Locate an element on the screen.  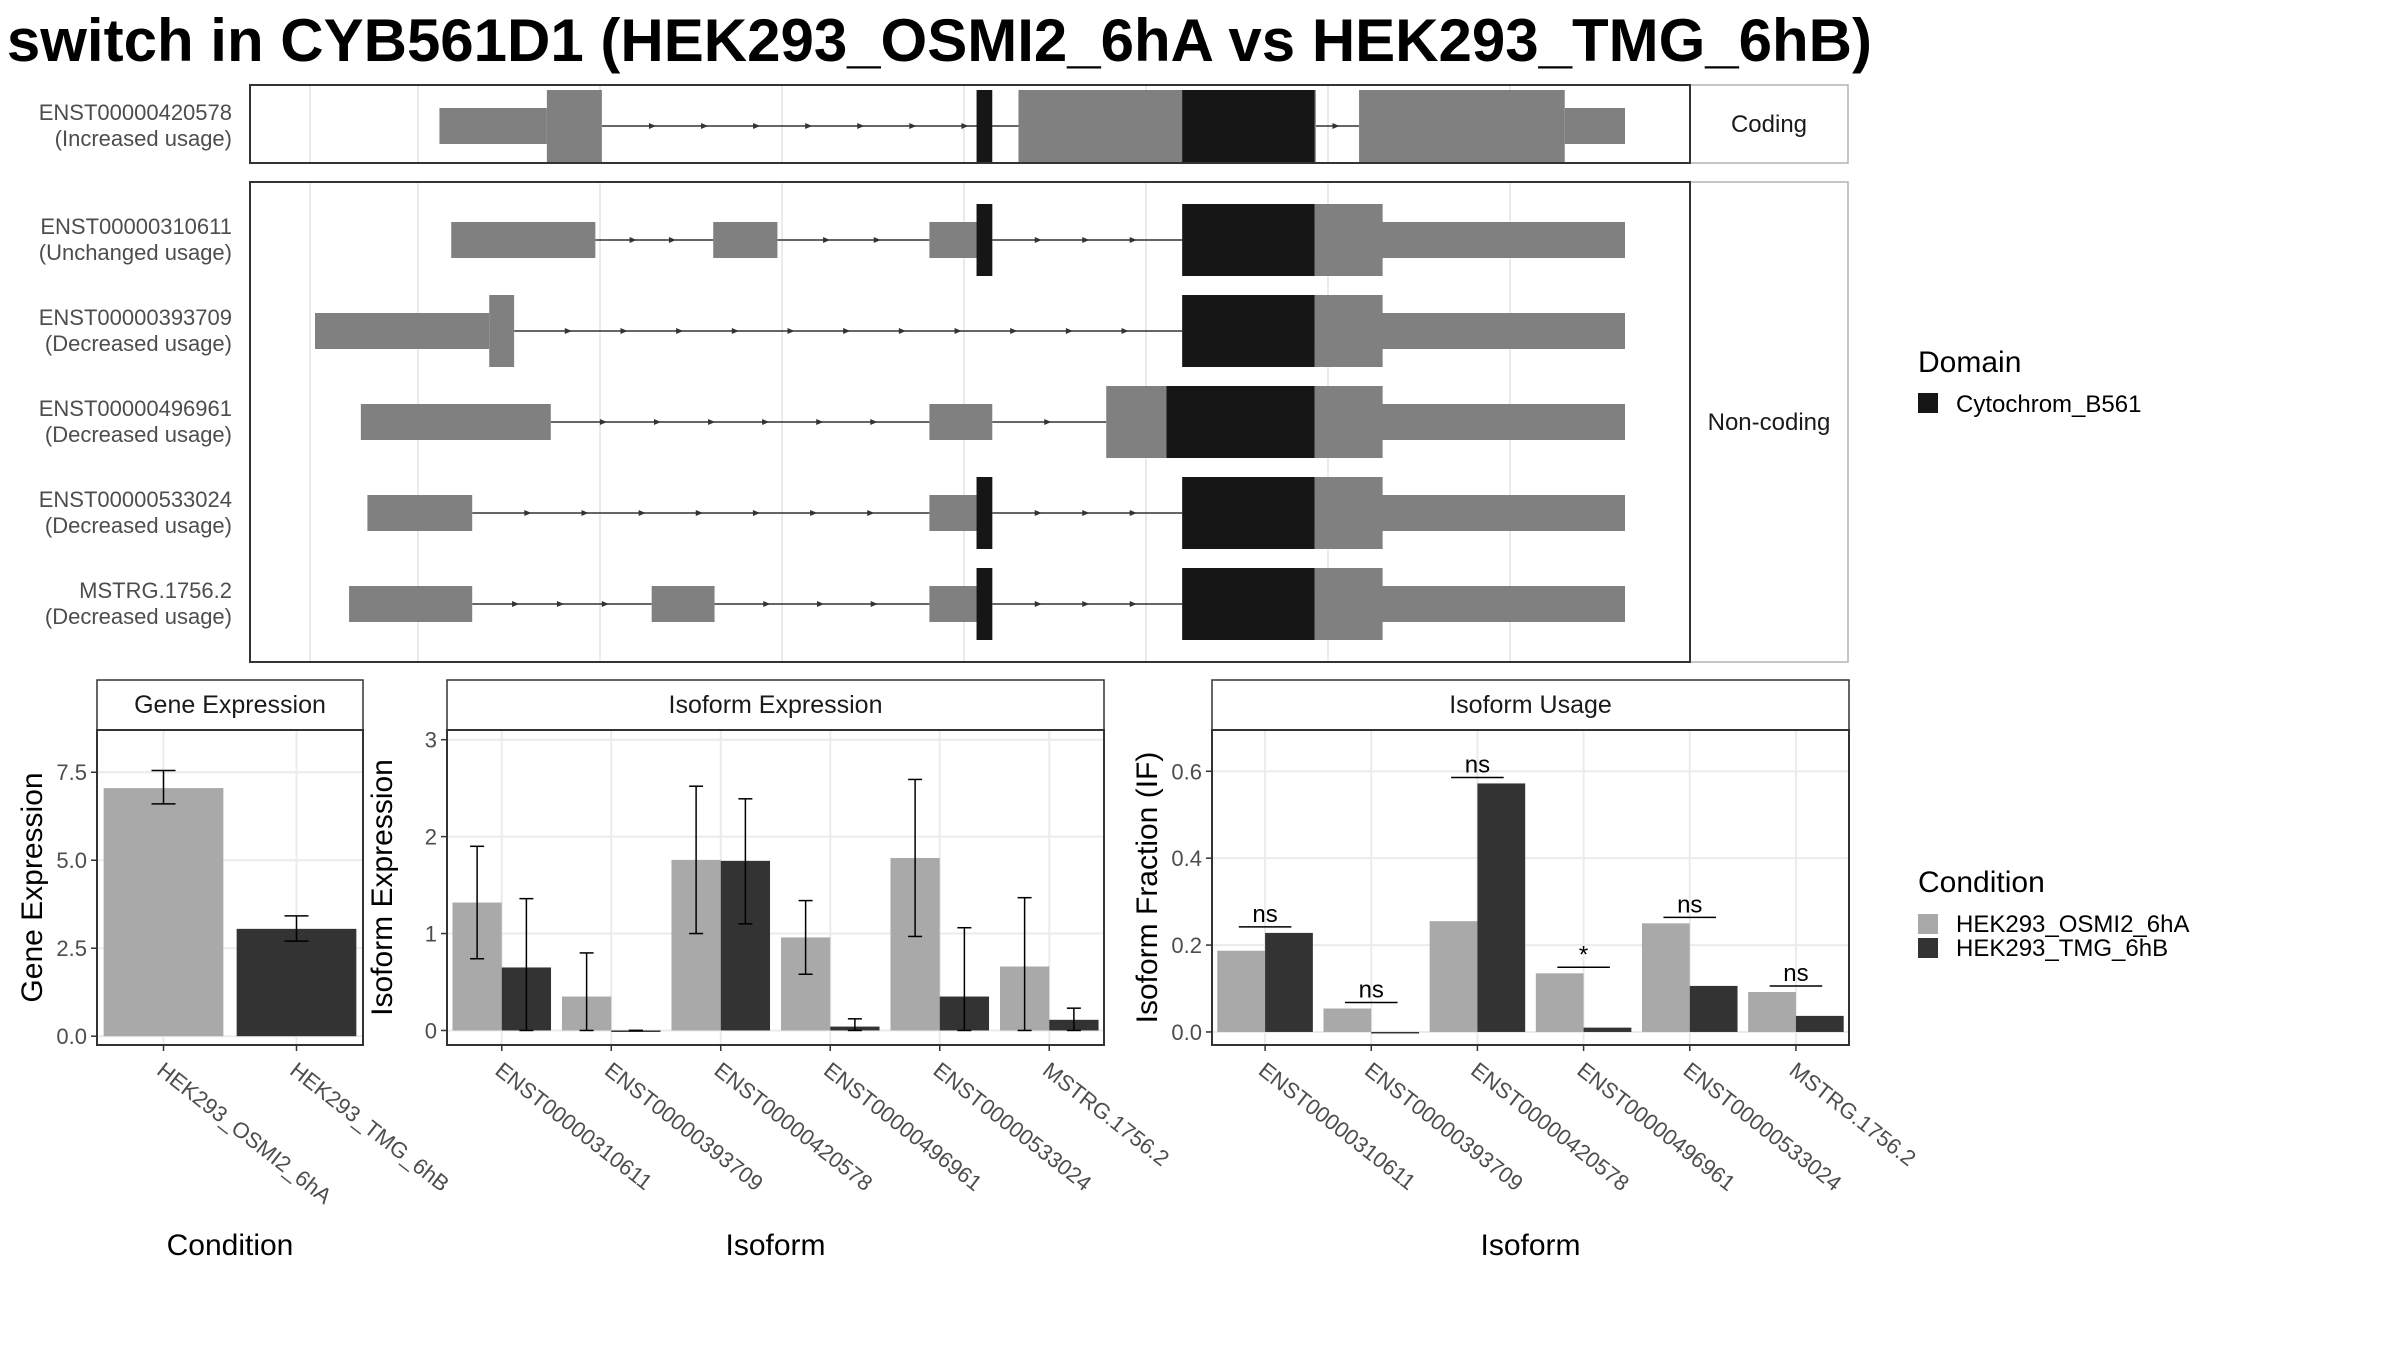
y-tick-label: 2.5 is located at coordinates (71, 948).